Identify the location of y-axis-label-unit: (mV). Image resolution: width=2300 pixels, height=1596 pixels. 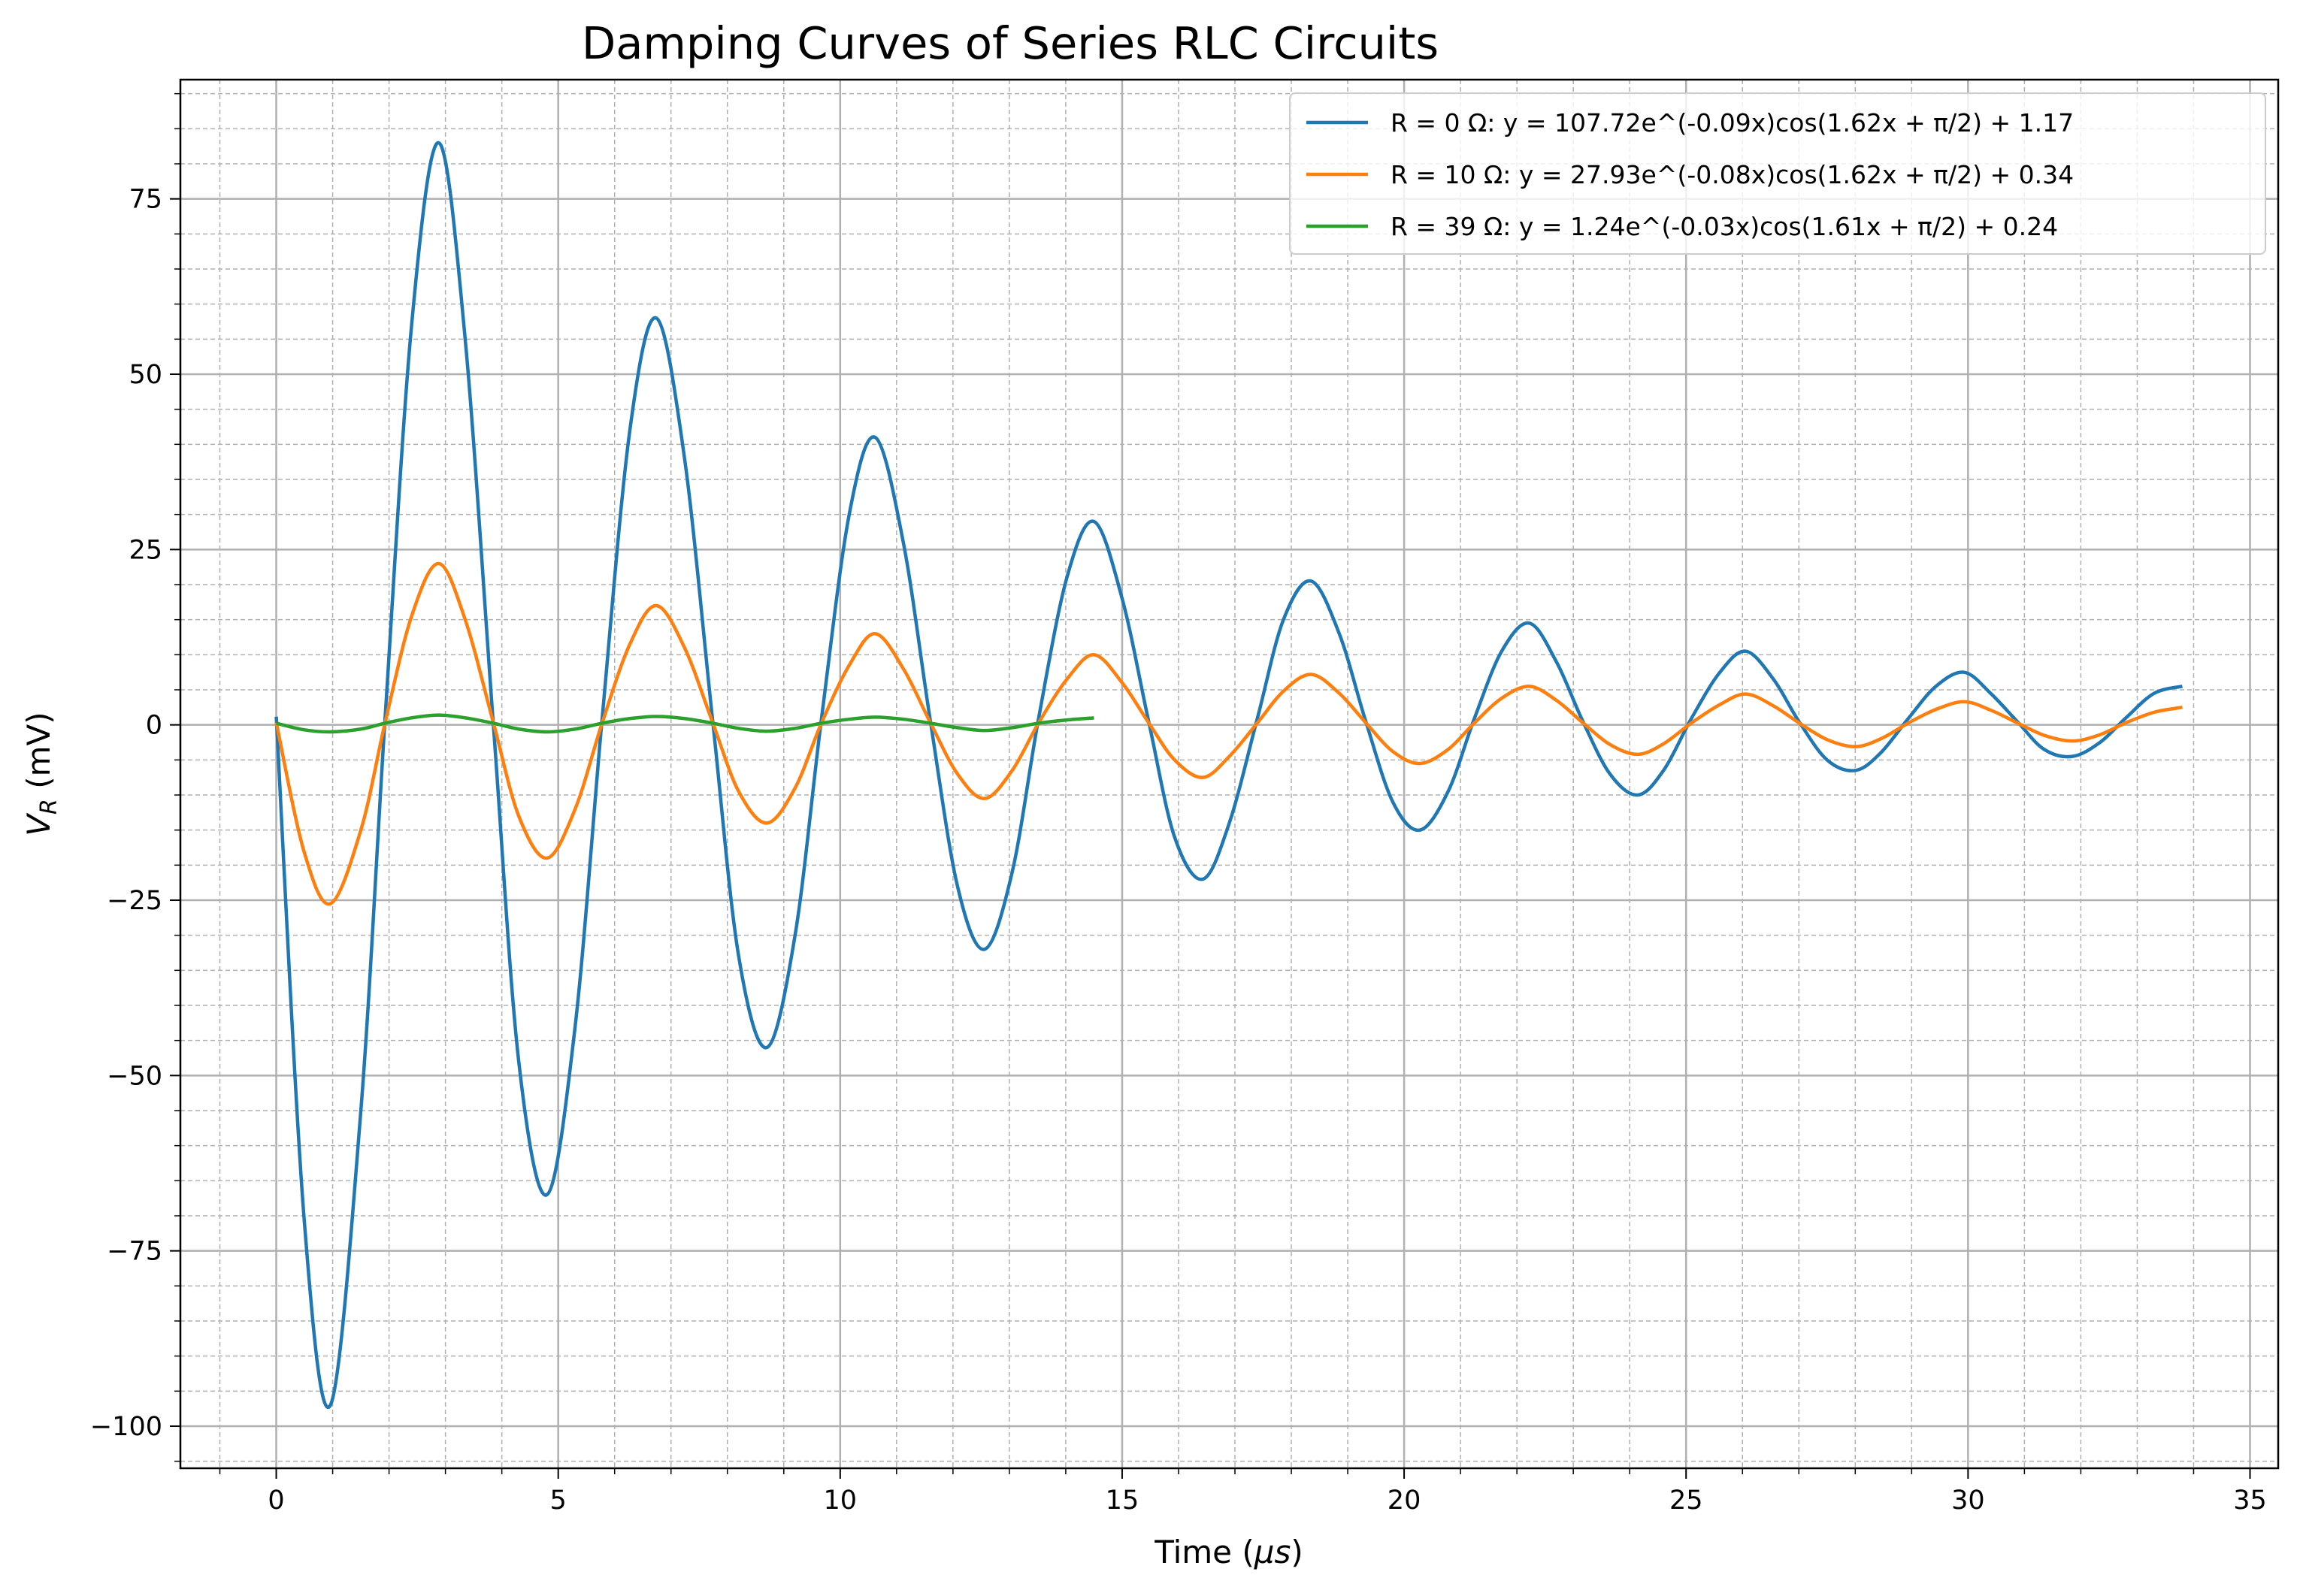
(38, 755).